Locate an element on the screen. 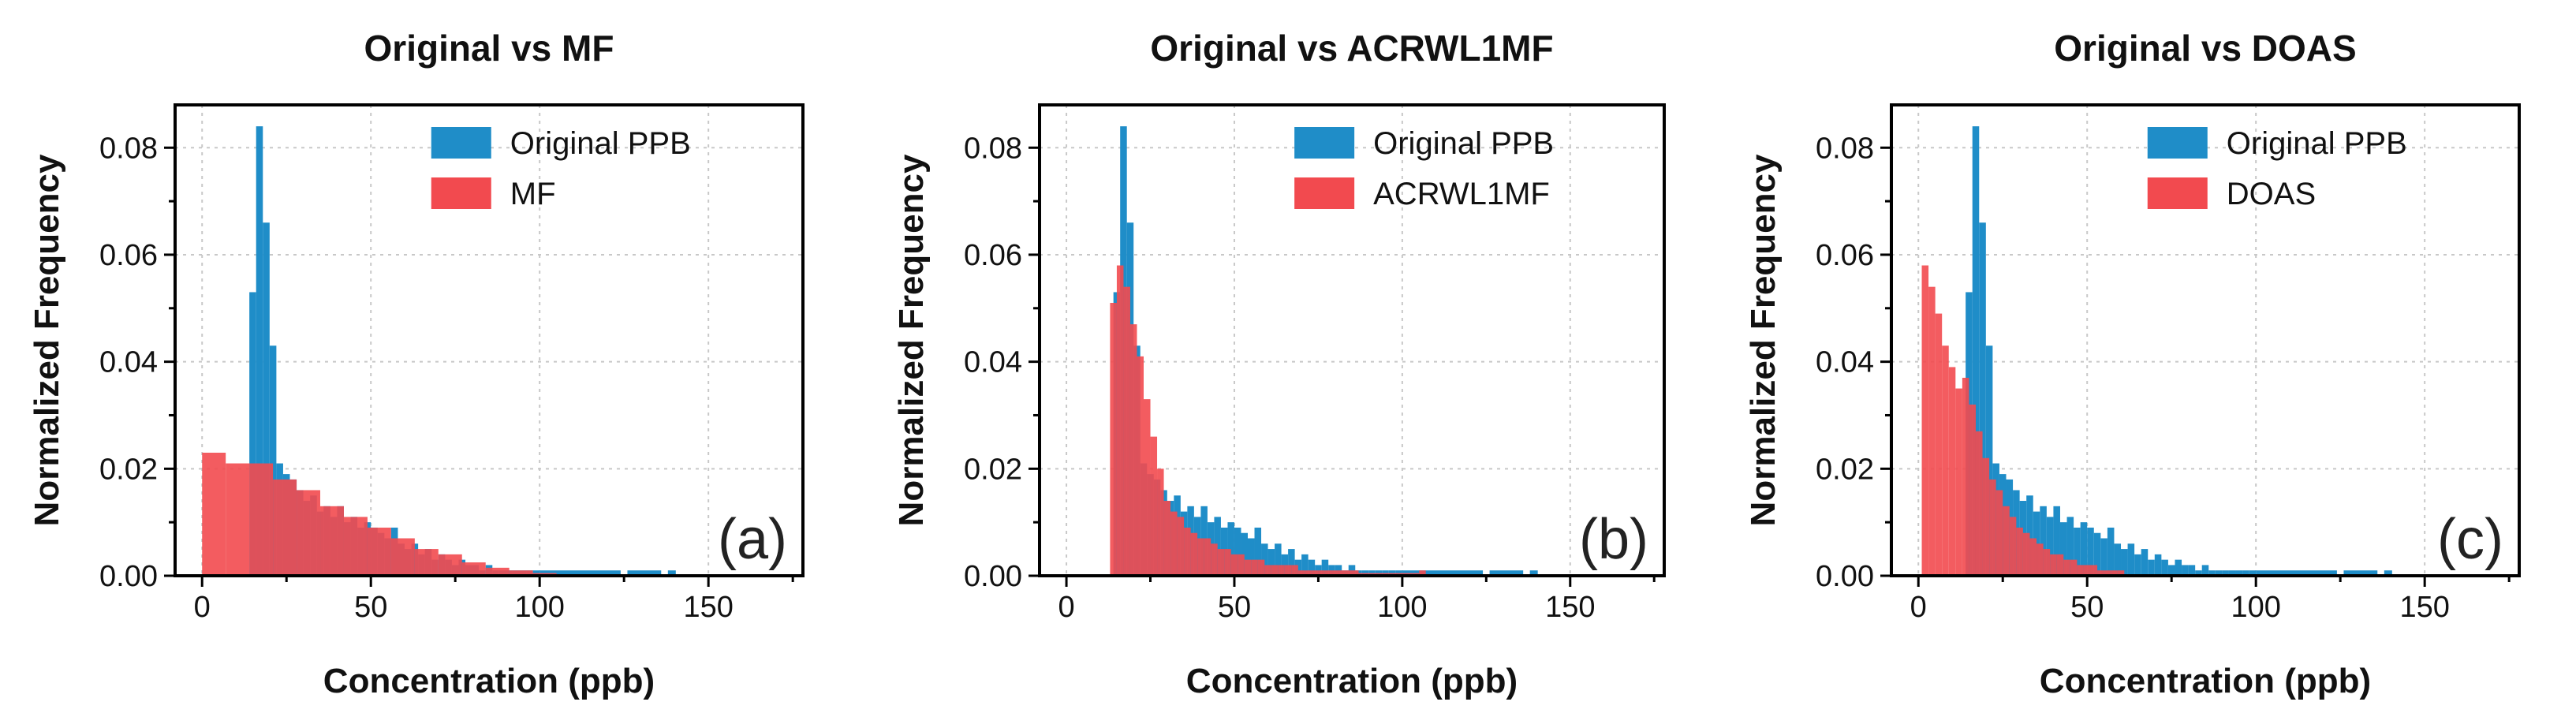 The height and width of the screenshot is (713, 2576). panel-label: (b) is located at coordinates (1613, 539).